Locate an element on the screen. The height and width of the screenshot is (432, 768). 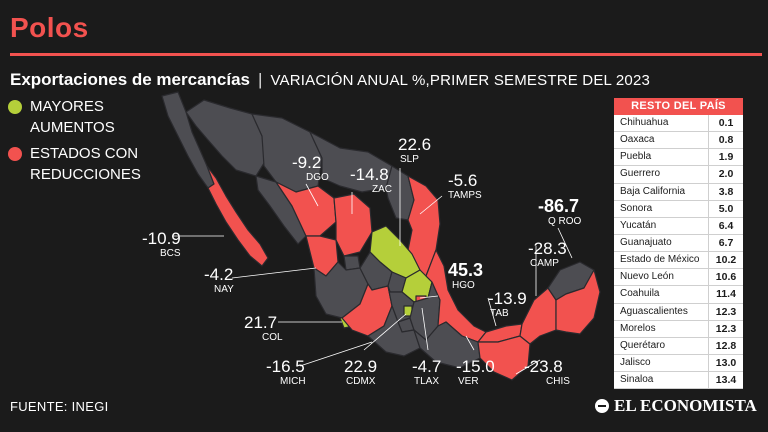
abbr-ver: VER is located at coordinates (468, 381).